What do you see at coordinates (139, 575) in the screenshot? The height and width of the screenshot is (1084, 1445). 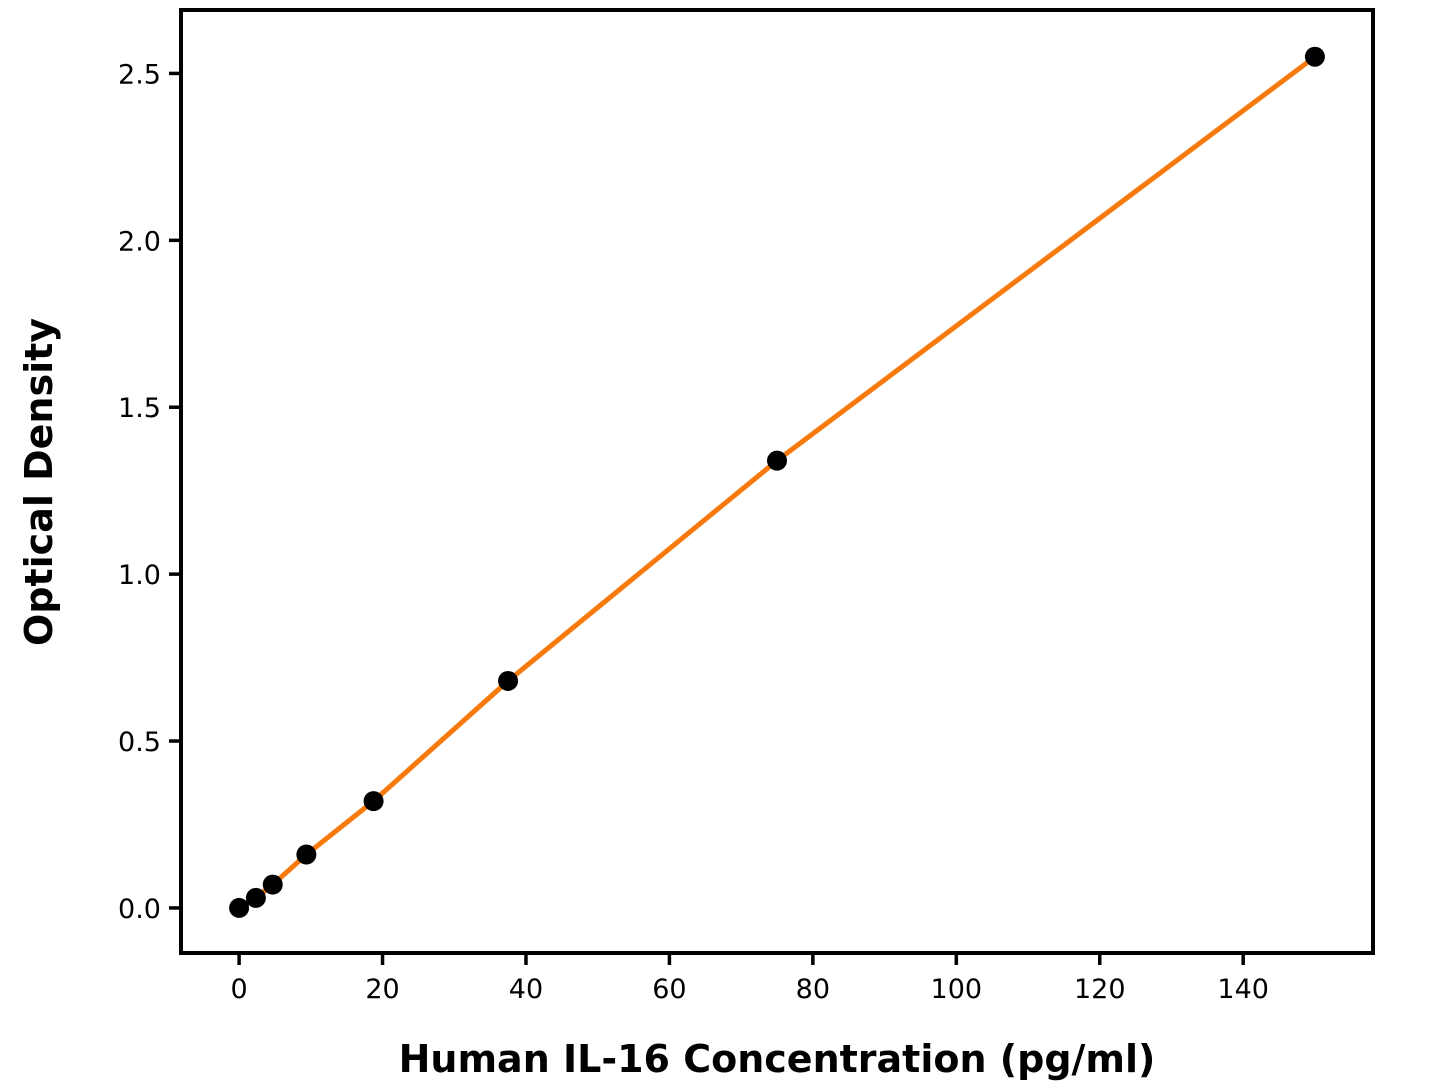 I see `y-tick-label: 1.0` at bounding box center [139, 575].